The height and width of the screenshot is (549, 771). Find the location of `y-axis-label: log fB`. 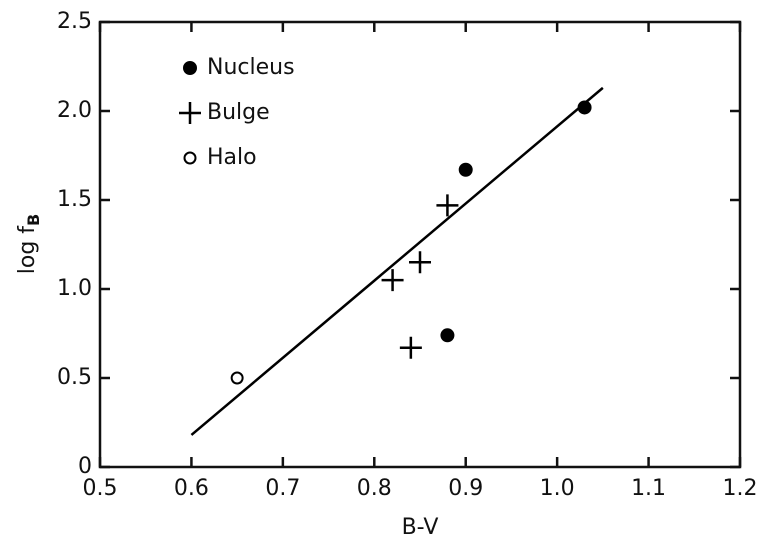

y-axis-label: log fB is located at coordinates (29, 244).